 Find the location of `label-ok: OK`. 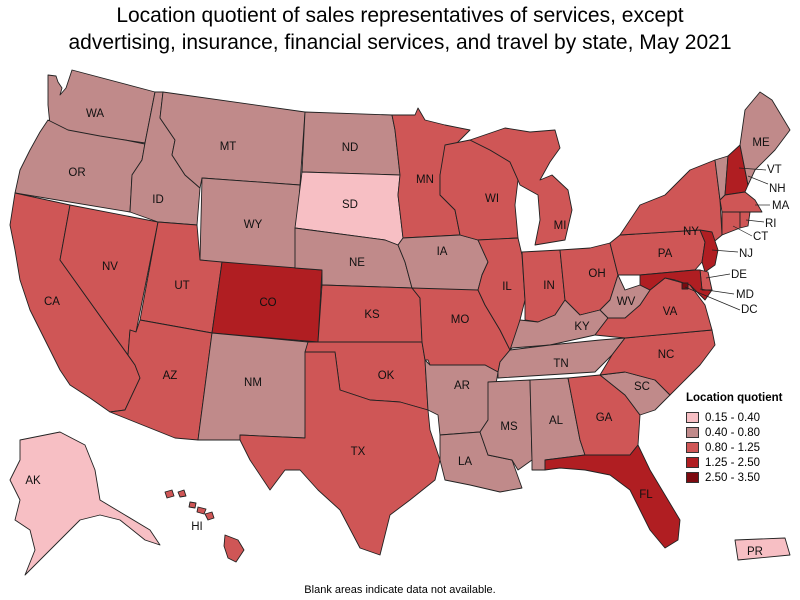

label-ok: OK is located at coordinates (386, 376).